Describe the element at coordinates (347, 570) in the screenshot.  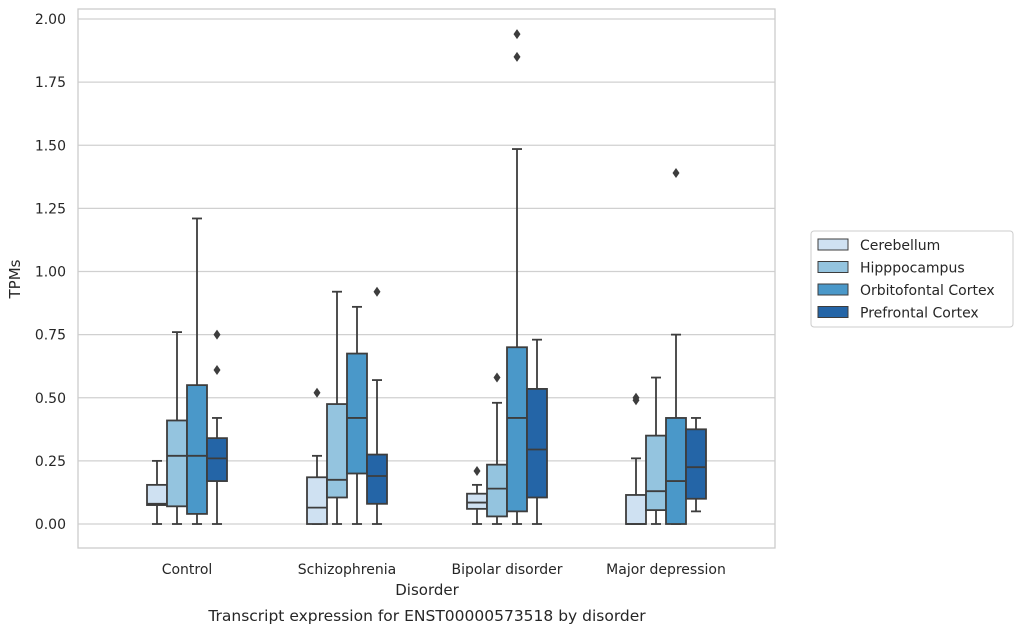
I see `x-tick-label: Schizophrenia` at that location.